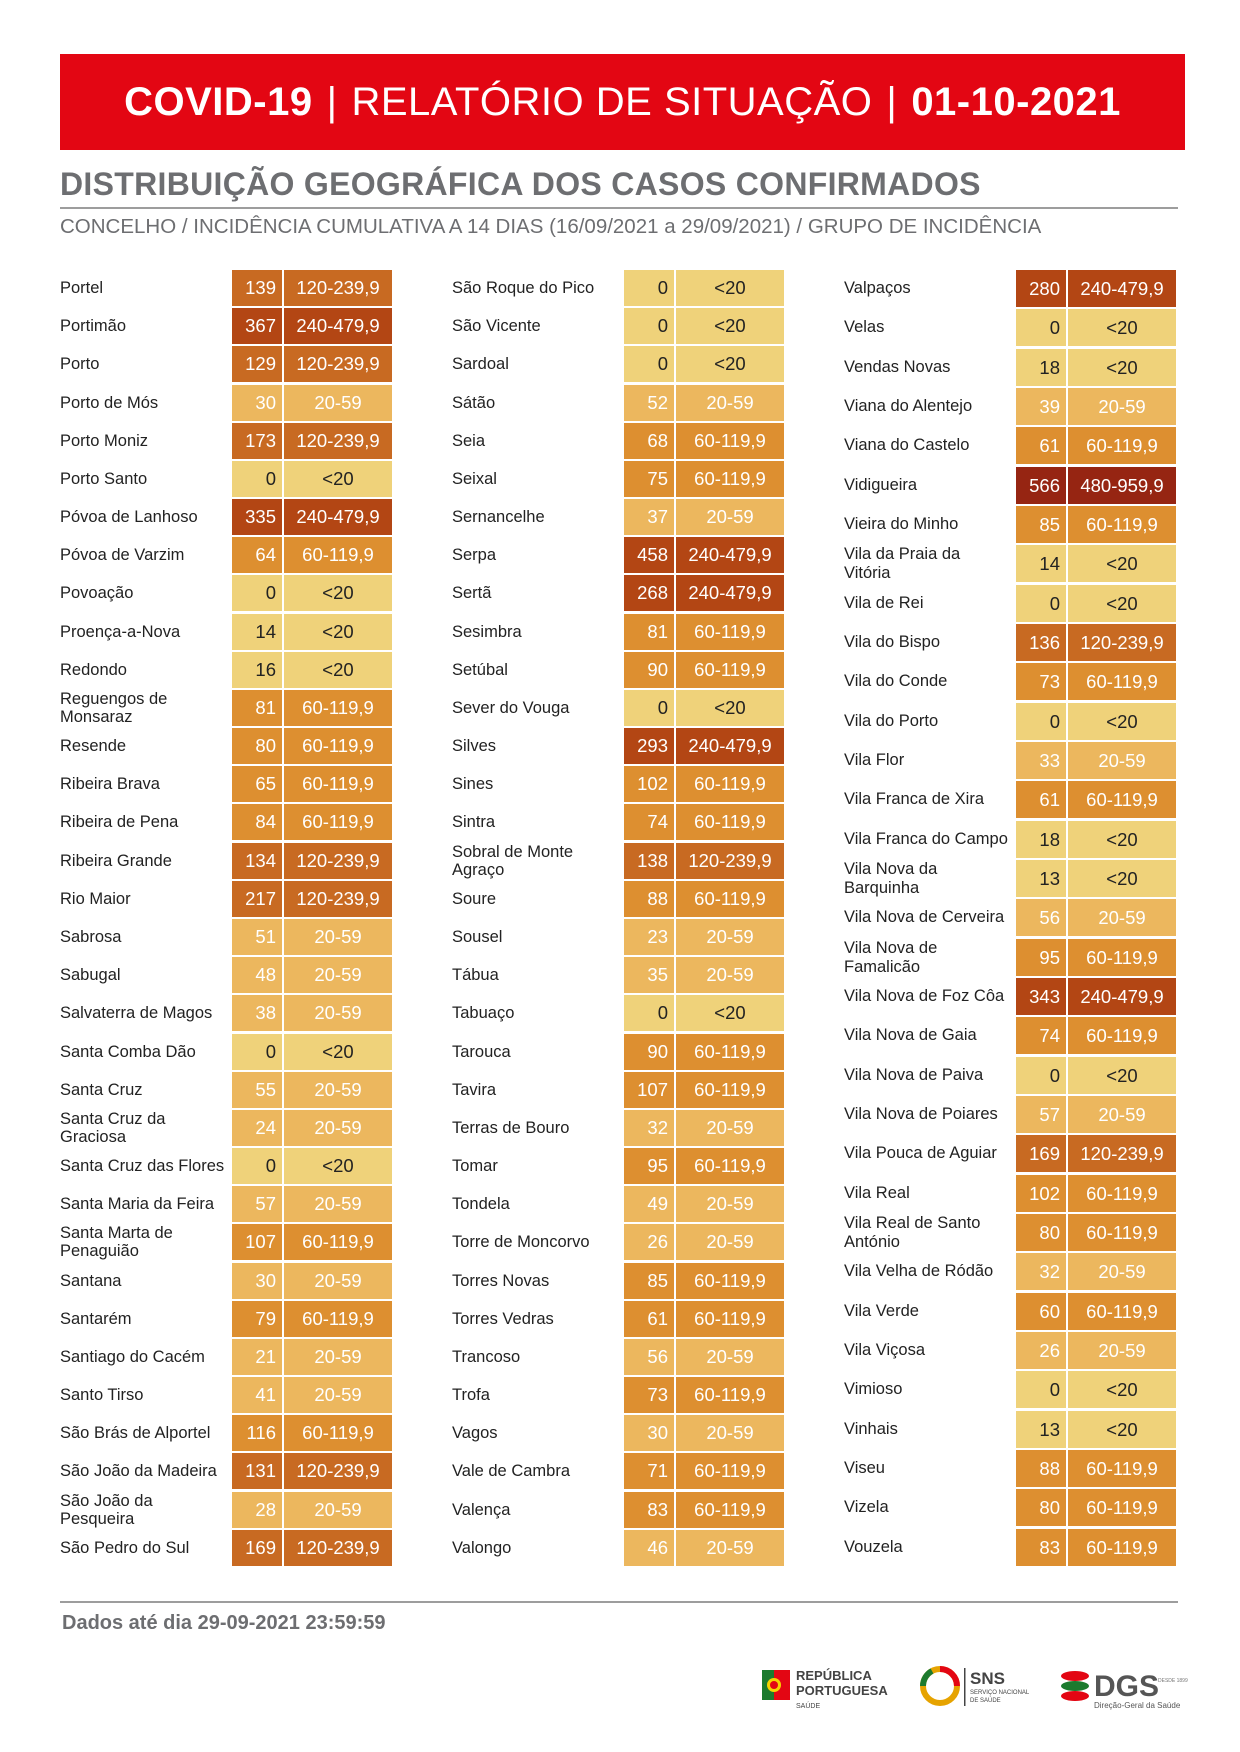 This screenshot has width=1240, height=1752. I want to click on incidence-group: 240-479,9, so click(1122, 288).